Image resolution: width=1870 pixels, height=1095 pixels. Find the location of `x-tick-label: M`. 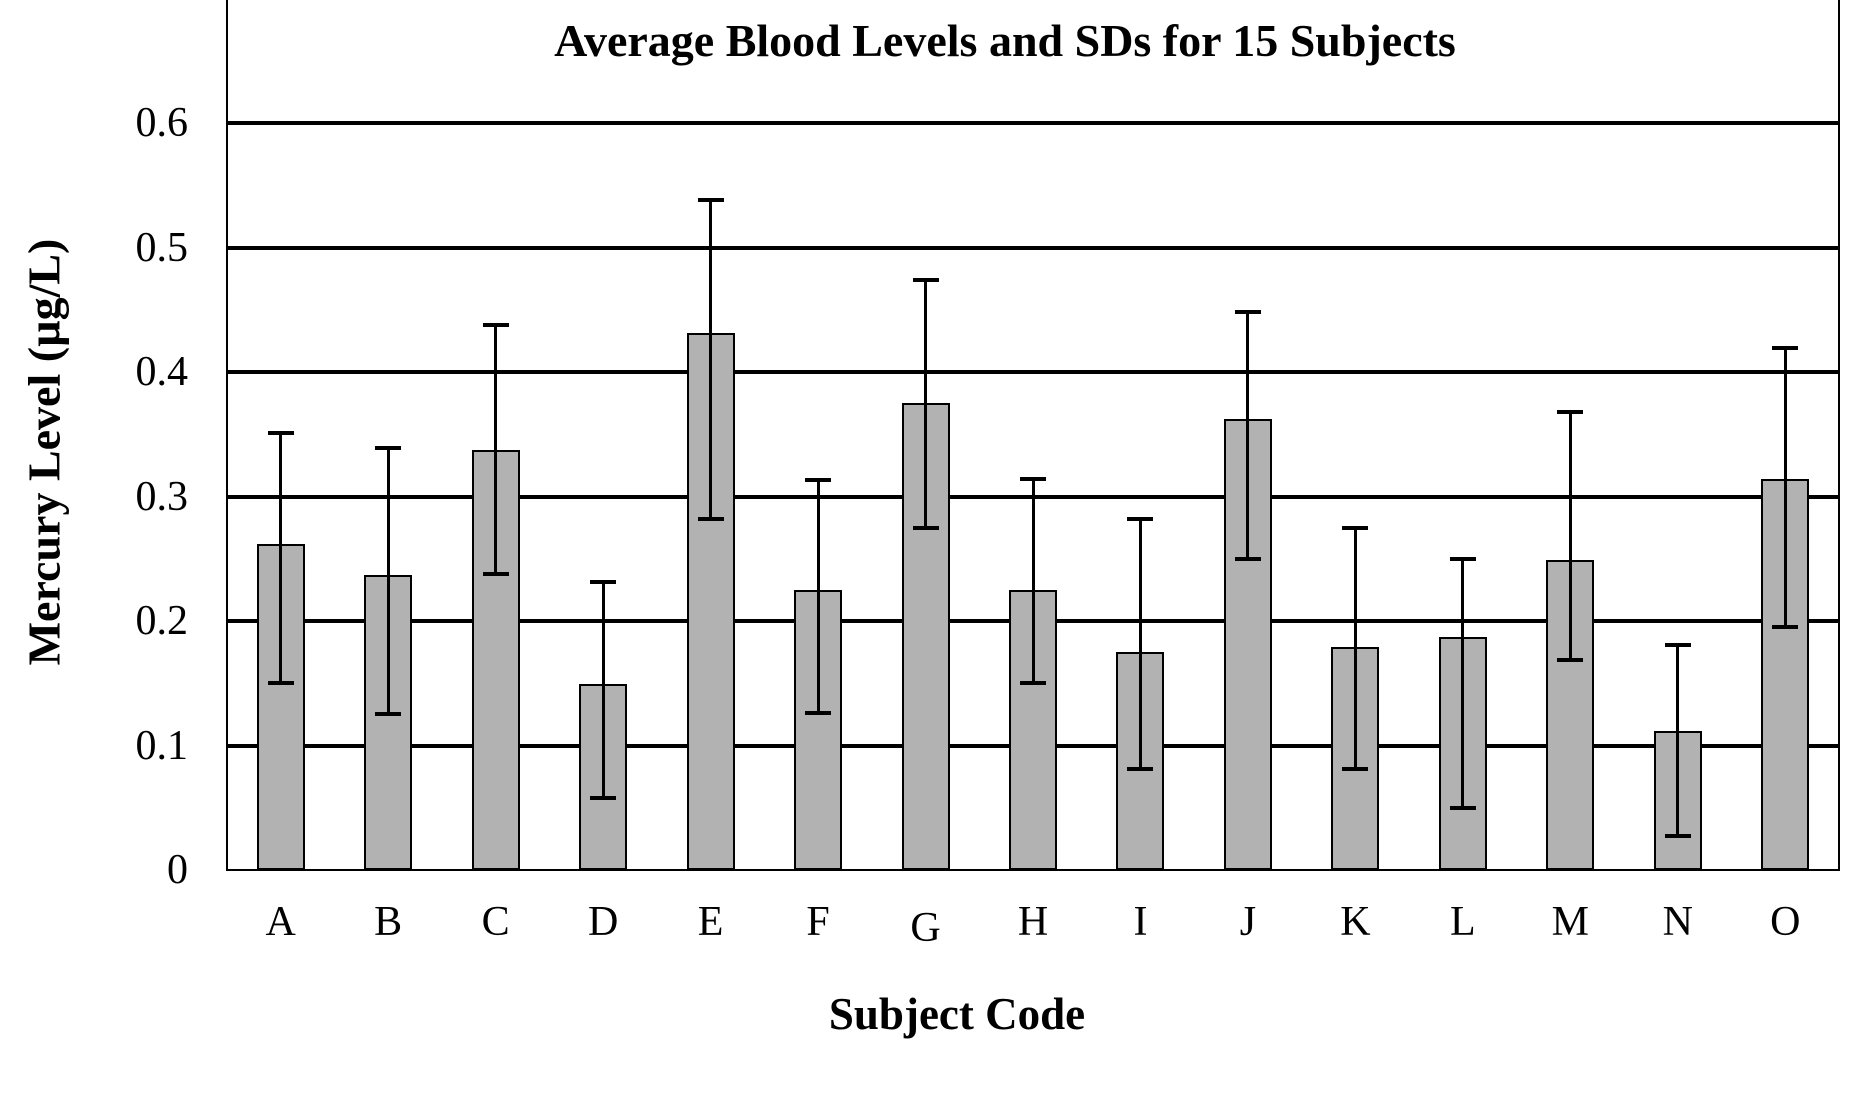

x-tick-label: M is located at coordinates (1570, 922).